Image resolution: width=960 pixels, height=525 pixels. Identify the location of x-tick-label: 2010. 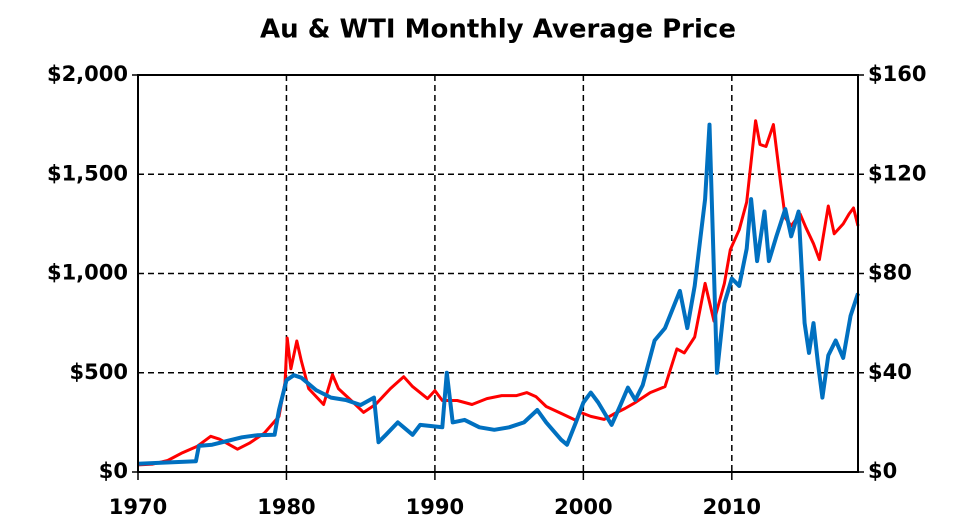
(732, 507).